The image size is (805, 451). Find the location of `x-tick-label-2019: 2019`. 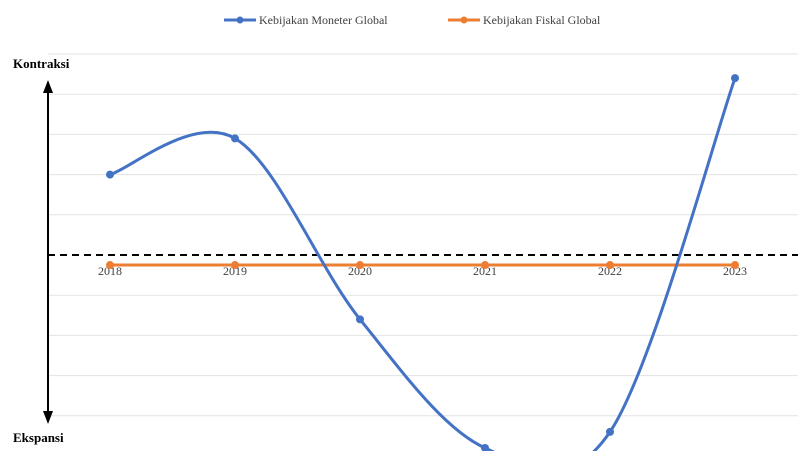

x-tick-label-2019: 2019 is located at coordinates (235, 271).